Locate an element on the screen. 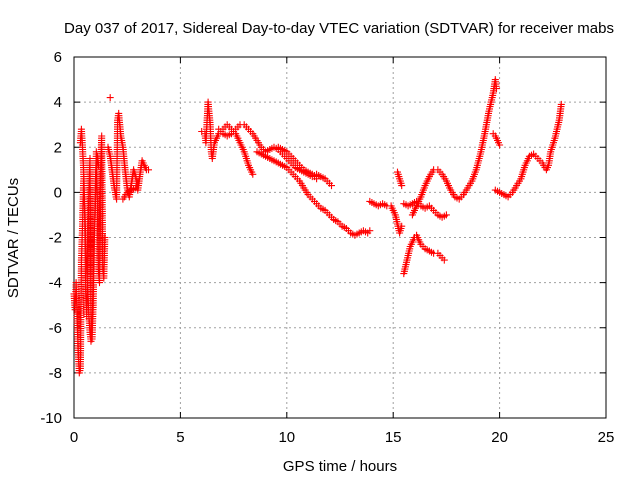 The height and width of the screenshot is (480, 640). y-axis-tick-labels: -10 -8 -6 -4 -2 0 2 4 6 is located at coordinates (51, 238).